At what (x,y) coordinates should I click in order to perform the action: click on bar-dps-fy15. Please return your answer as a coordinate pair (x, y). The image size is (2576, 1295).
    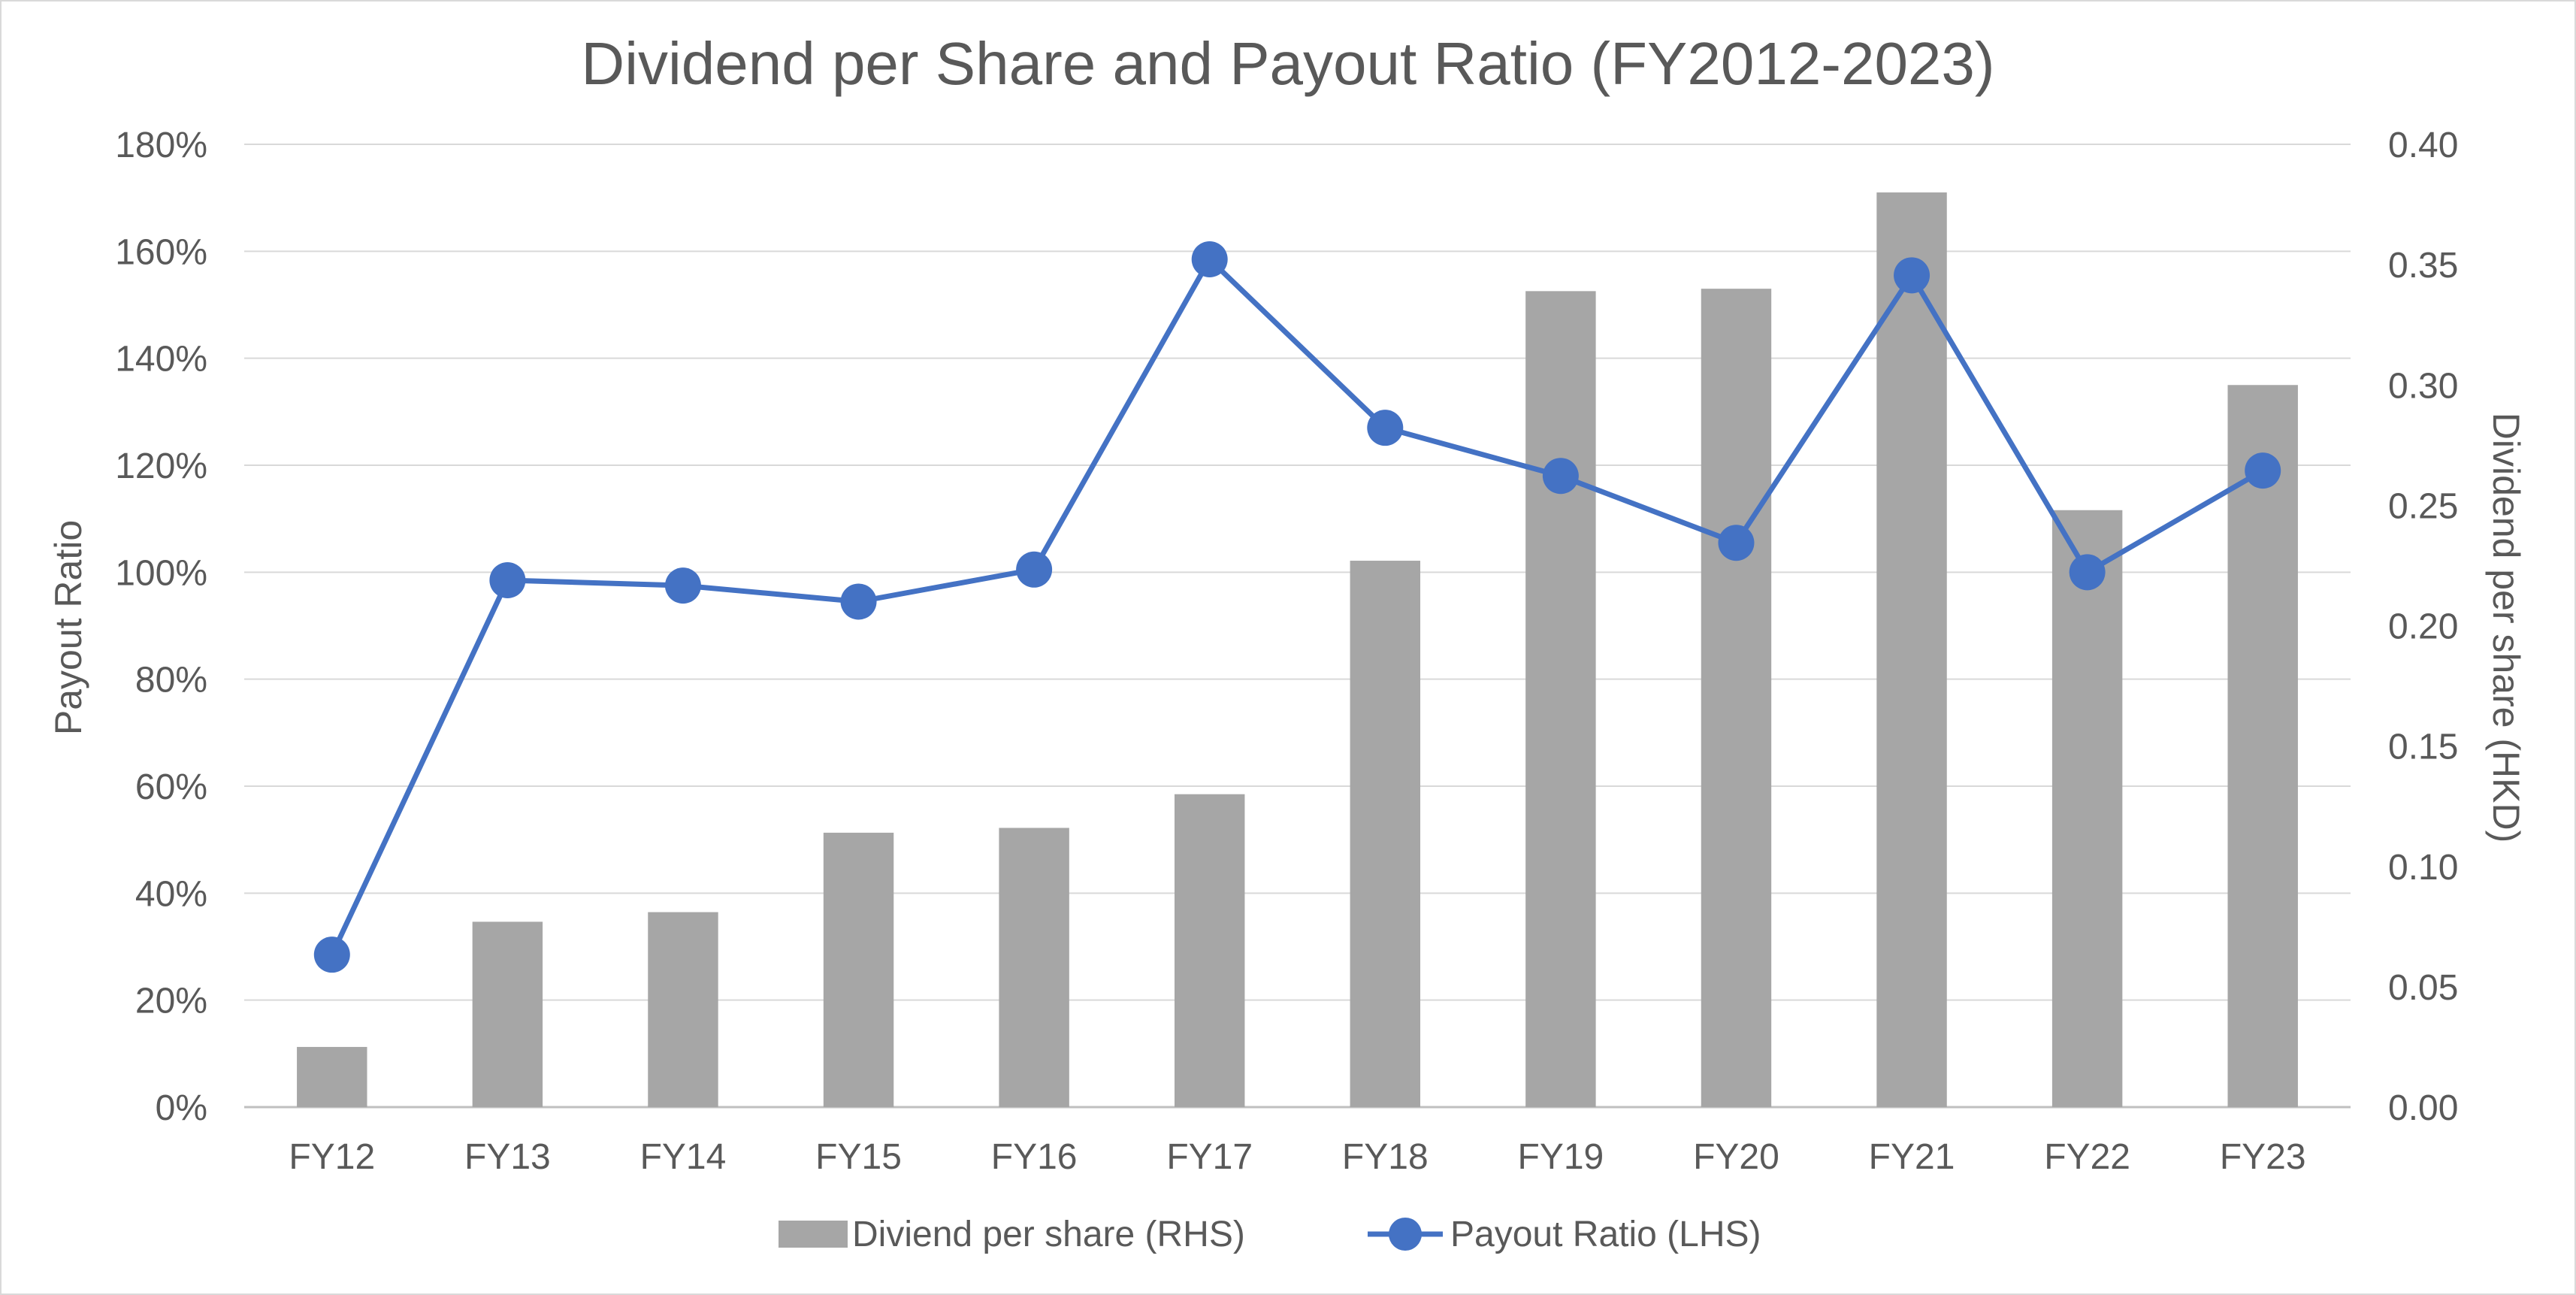
    Looking at the image, I should click on (859, 969).